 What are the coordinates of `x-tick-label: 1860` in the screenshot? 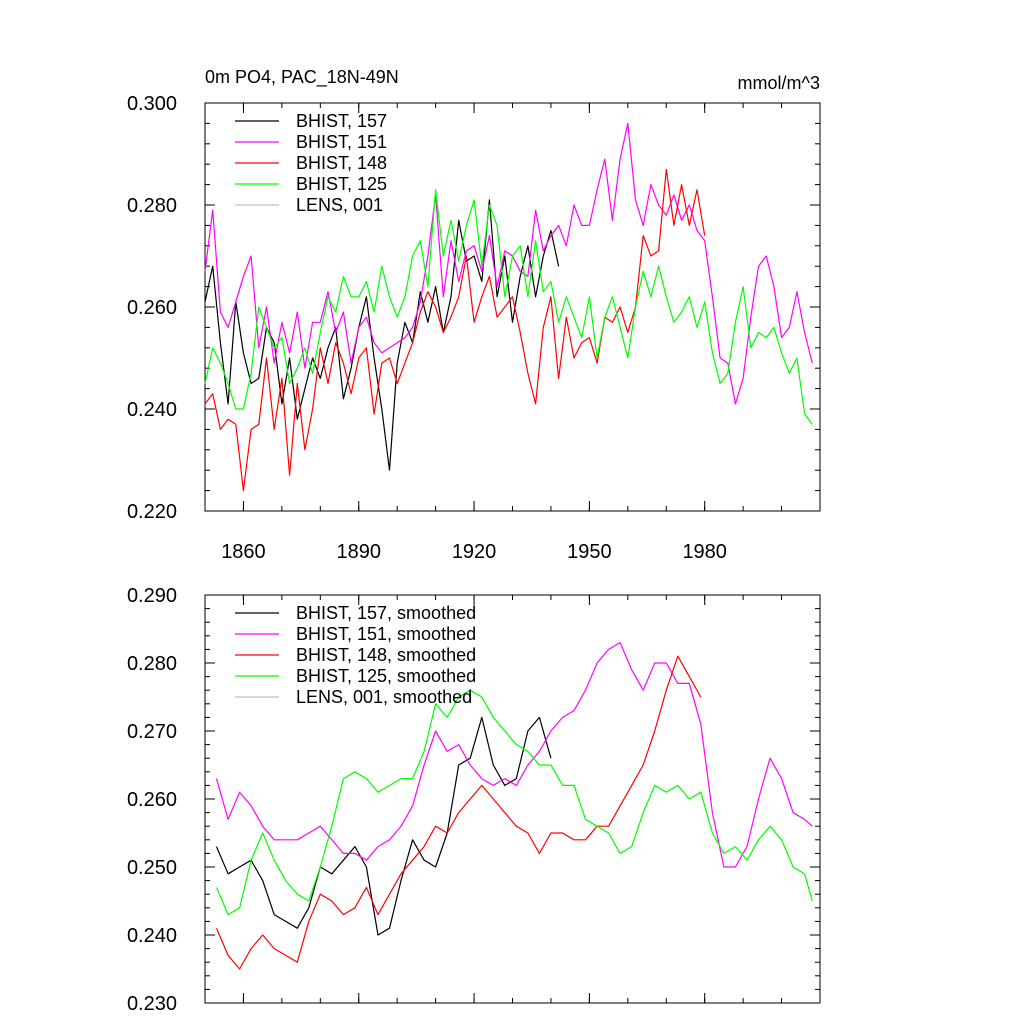 It's located at (243, 552).